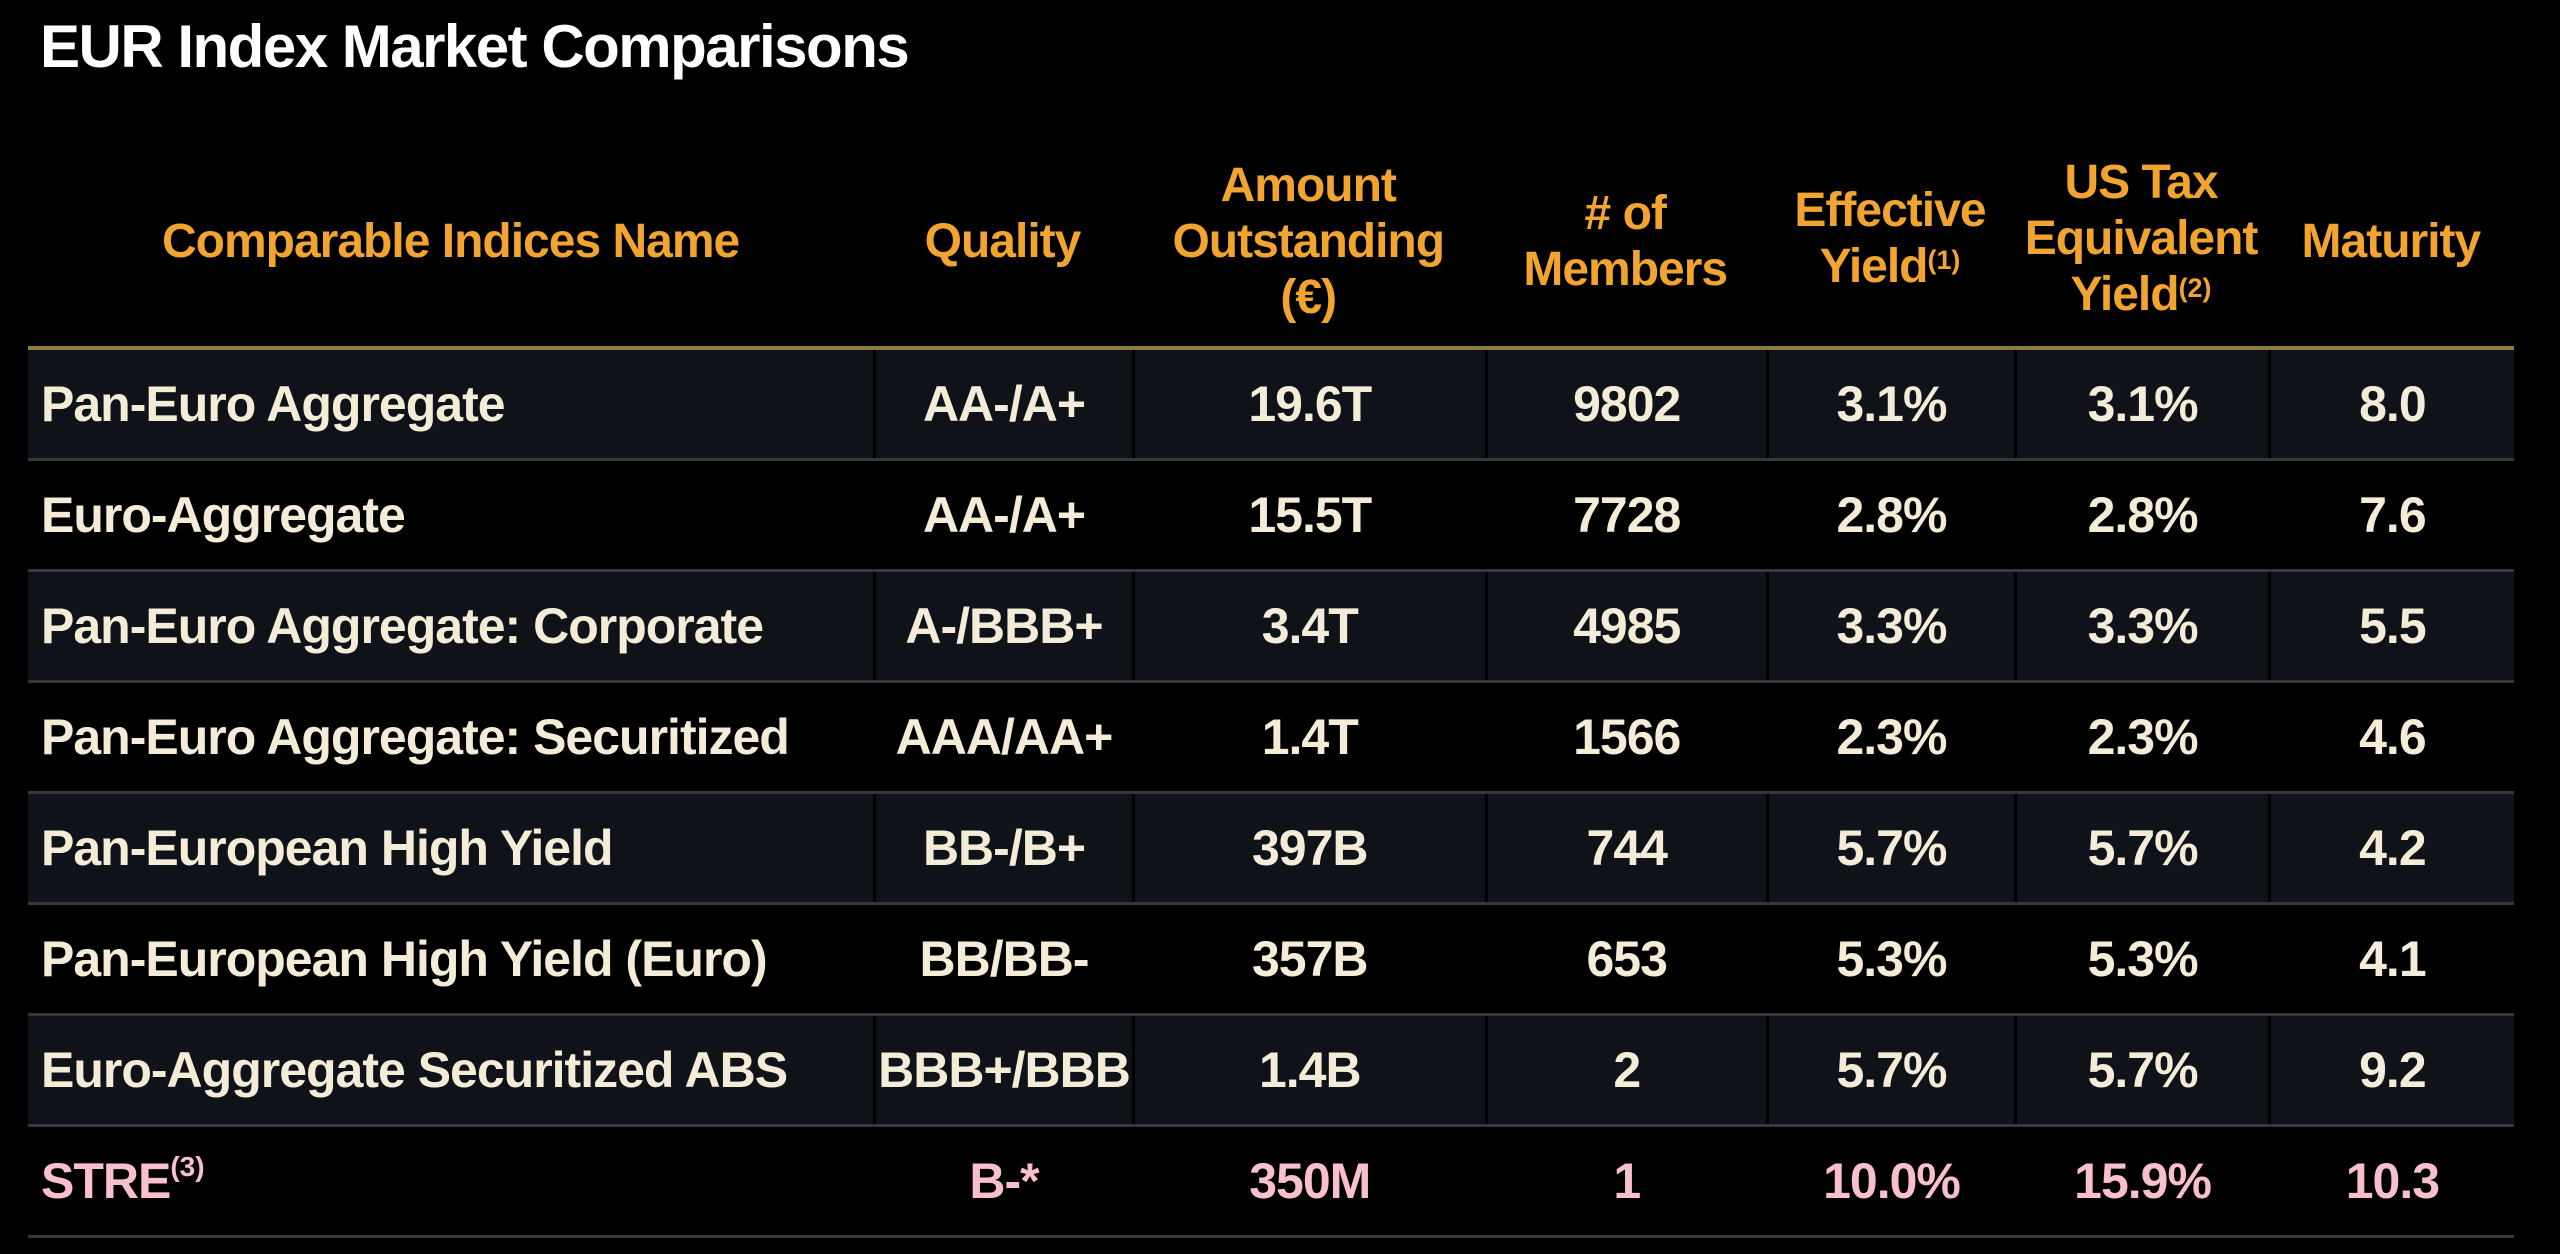  Describe the element at coordinates (1890, 626) in the screenshot. I see `cell-effective-yield: 3.3%` at that location.